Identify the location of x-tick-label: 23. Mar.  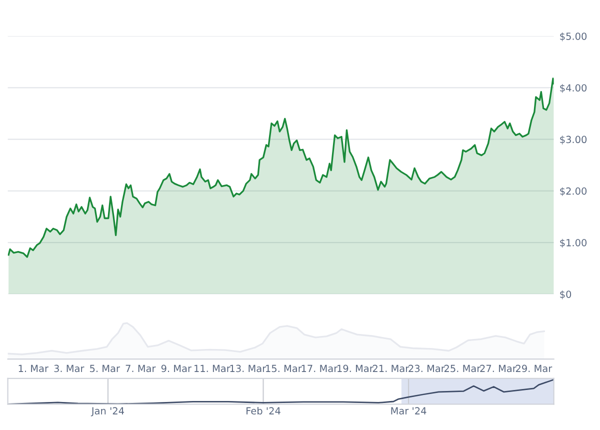
(426, 368).